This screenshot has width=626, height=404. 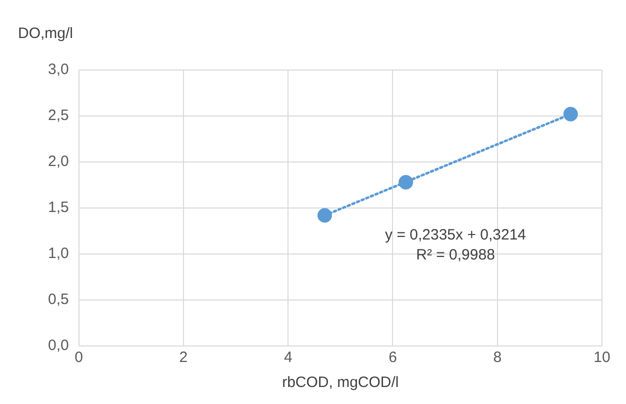 What do you see at coordinates (46, 33) in the screenshot?
I see `y-axis-title: DO,mg/l` at bounding box center [46, 33].